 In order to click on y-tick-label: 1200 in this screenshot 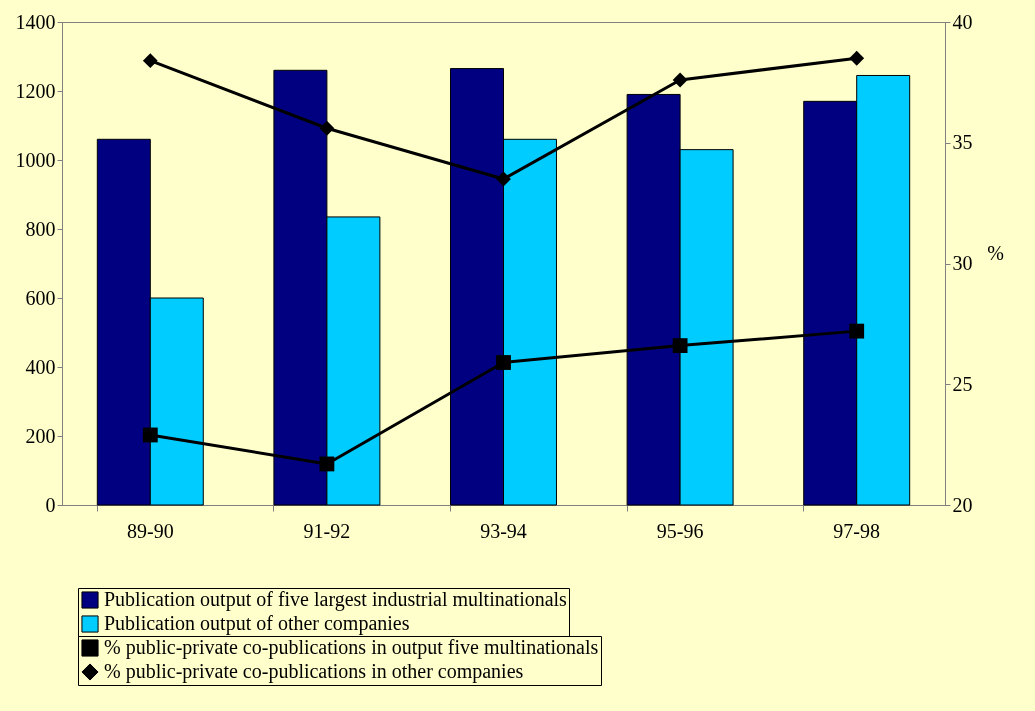, I will do `click(35, 90)`.